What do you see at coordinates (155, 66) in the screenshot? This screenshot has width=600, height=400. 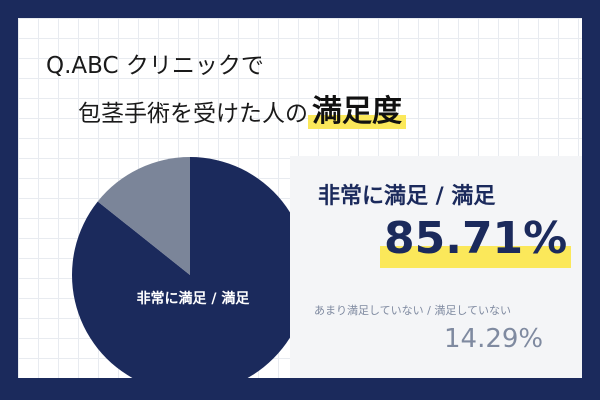 I see `title-line-1: Q.ABC クリニックで` at bounding box center [155, 66].